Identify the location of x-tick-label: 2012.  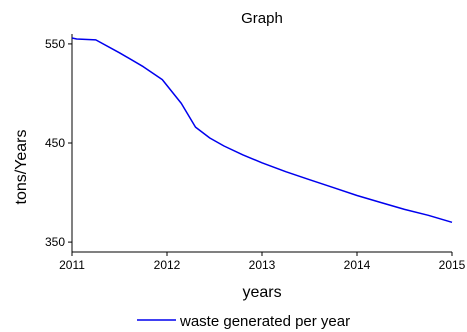
(167, 265).